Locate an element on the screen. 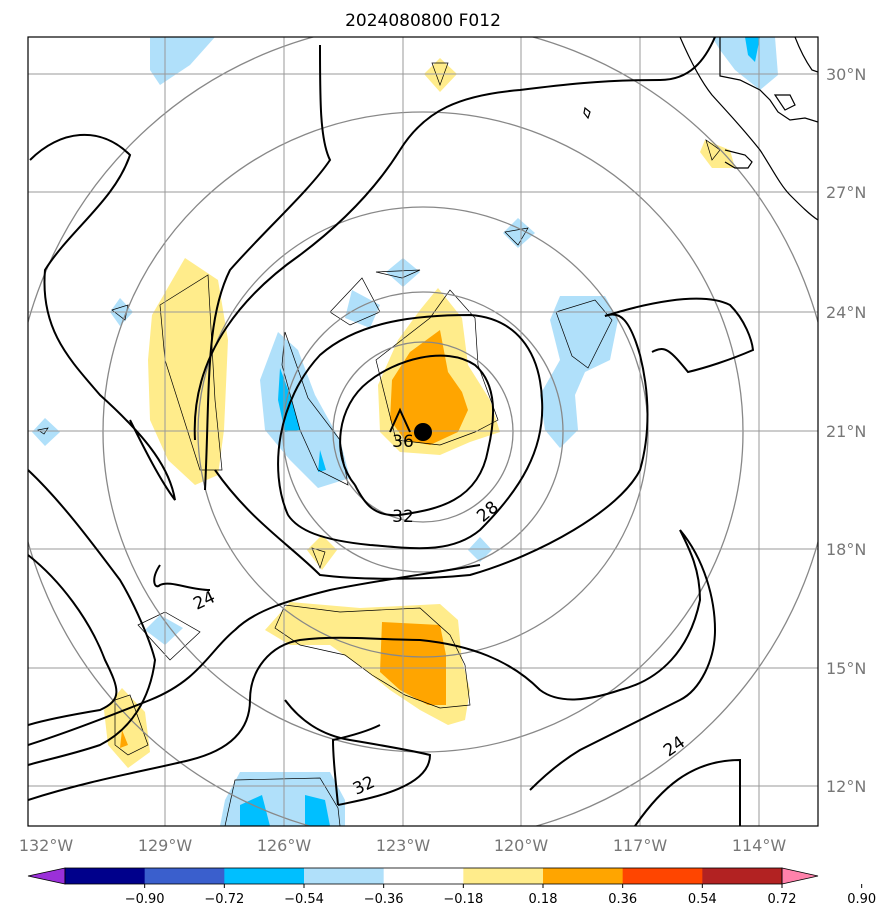  lat-label: 24°N is located at coordinates (846, 312).